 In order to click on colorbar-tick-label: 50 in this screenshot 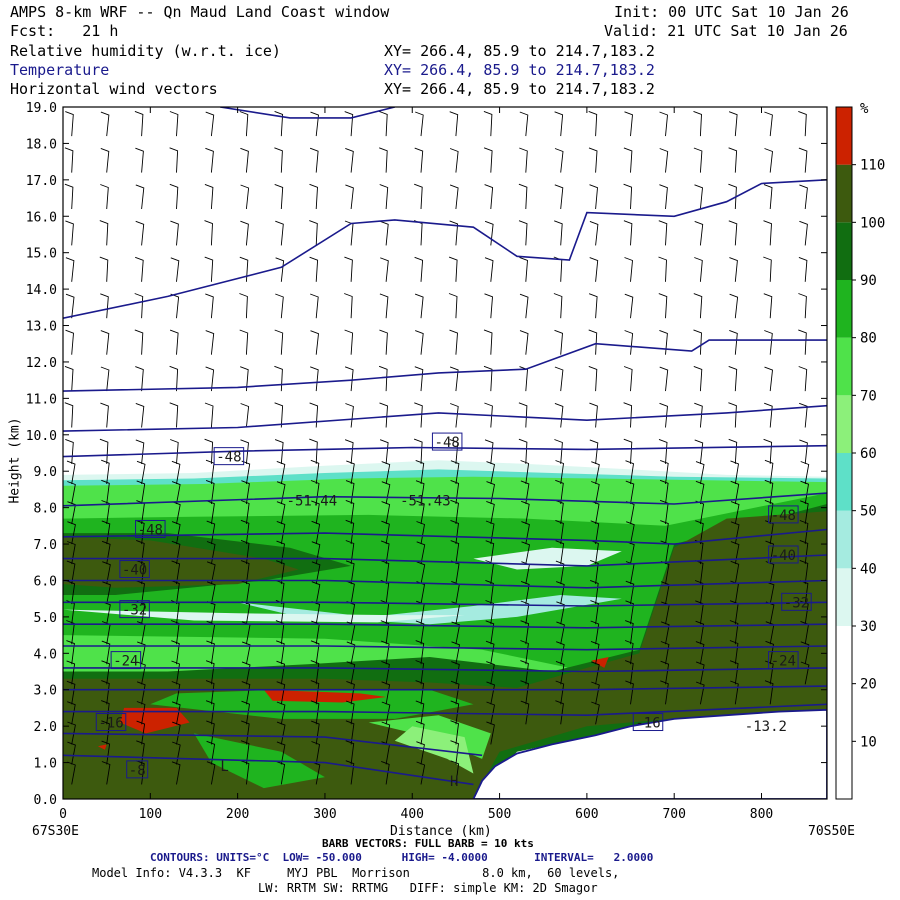, I will do `click(868, 512)`.